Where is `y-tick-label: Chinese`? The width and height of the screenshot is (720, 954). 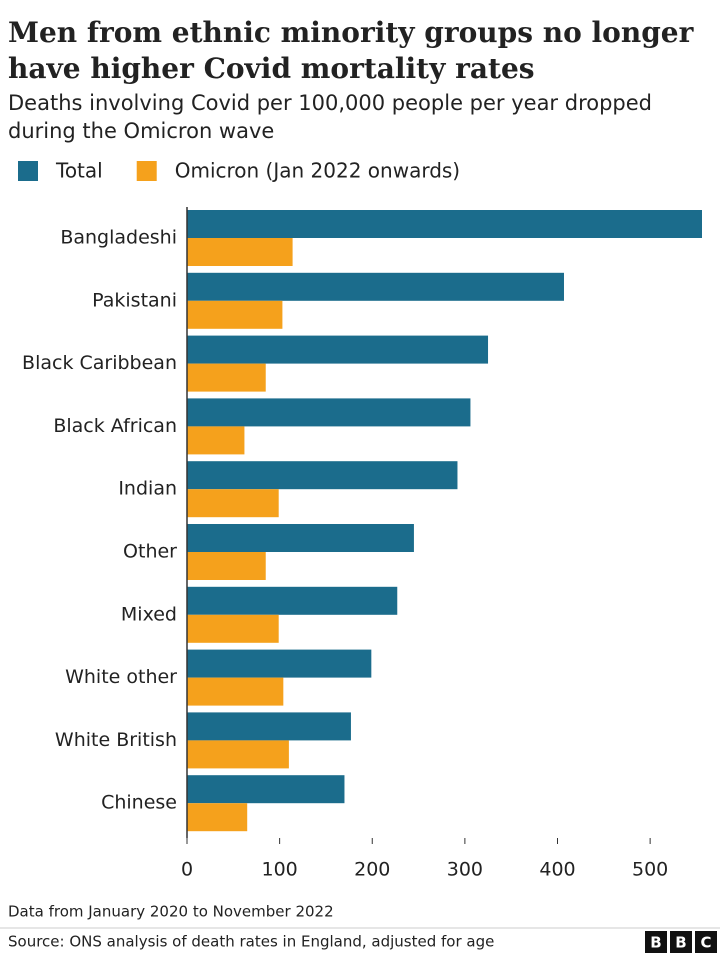 y-tick-label: Chinese is located at coordinates (139, 803).